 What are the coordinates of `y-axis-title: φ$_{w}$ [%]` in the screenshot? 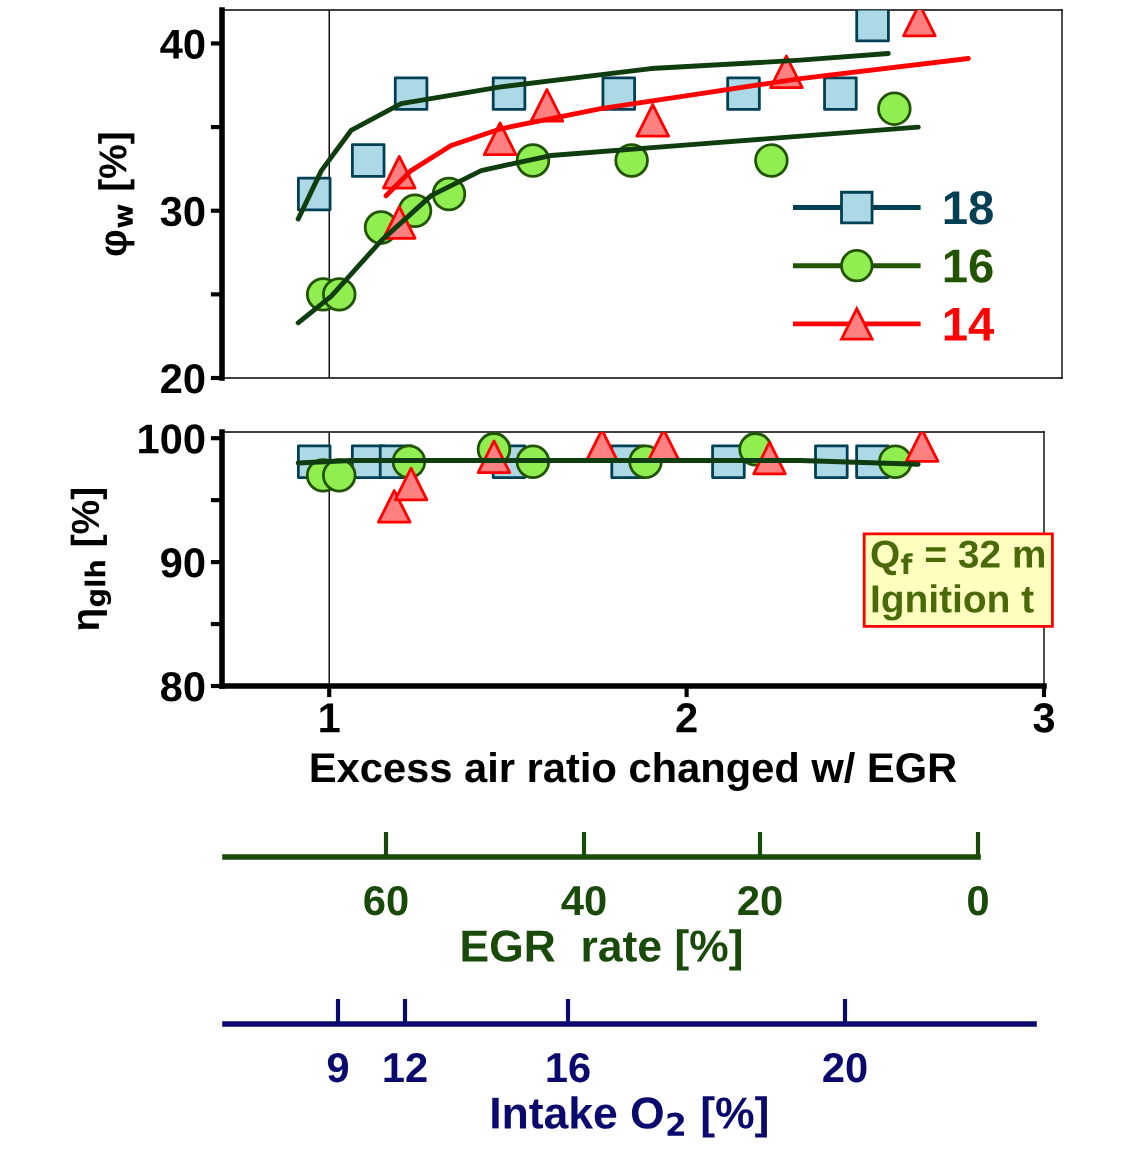 It's located at (116, 194).